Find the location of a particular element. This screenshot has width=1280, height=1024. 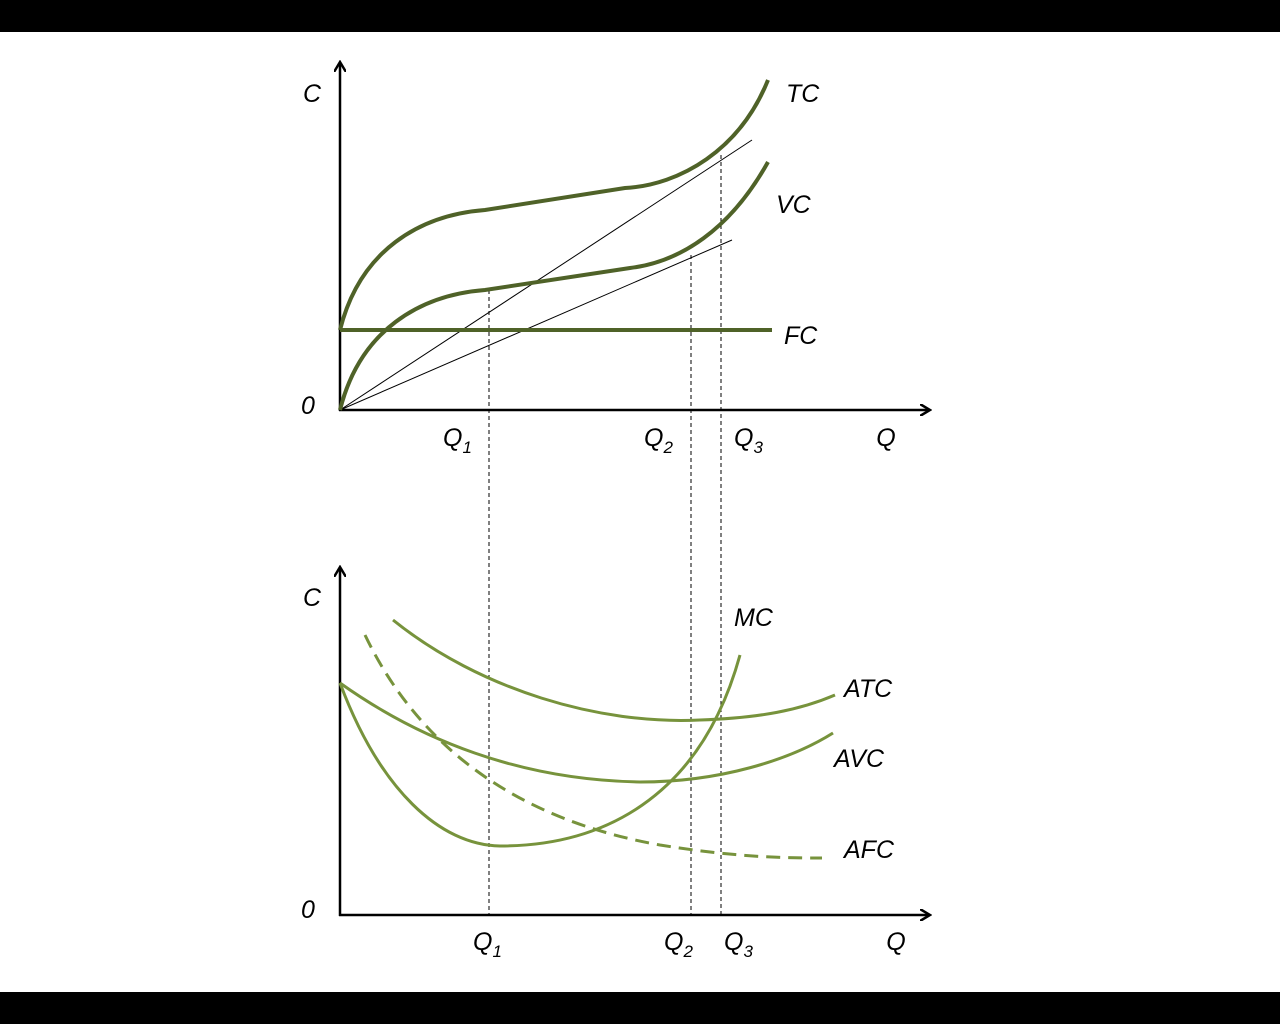

bottom-bar is located at coordinates (640, 1008).